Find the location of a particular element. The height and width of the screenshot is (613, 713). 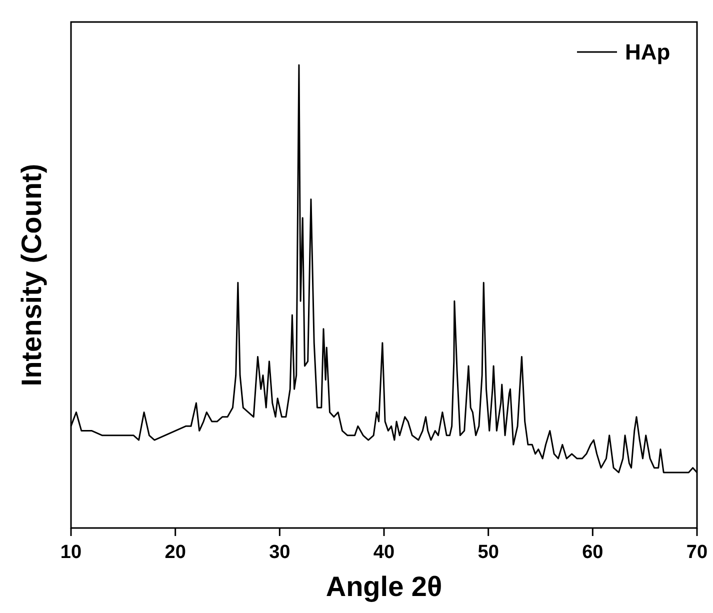

x-tick-label: 50 is located at coordinates (488, 552).